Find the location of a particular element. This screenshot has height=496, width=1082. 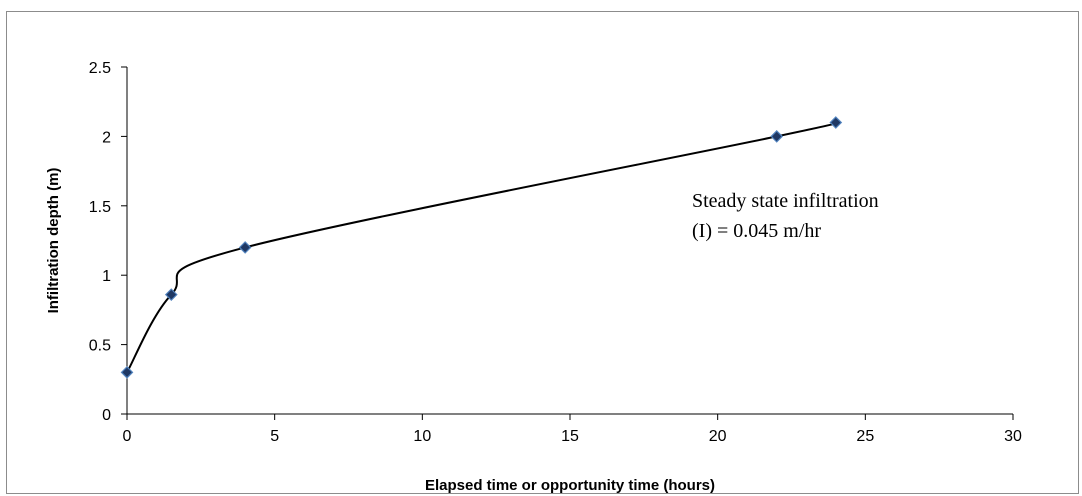

x-tick-label: 0 is located at coordinates (127, 436).